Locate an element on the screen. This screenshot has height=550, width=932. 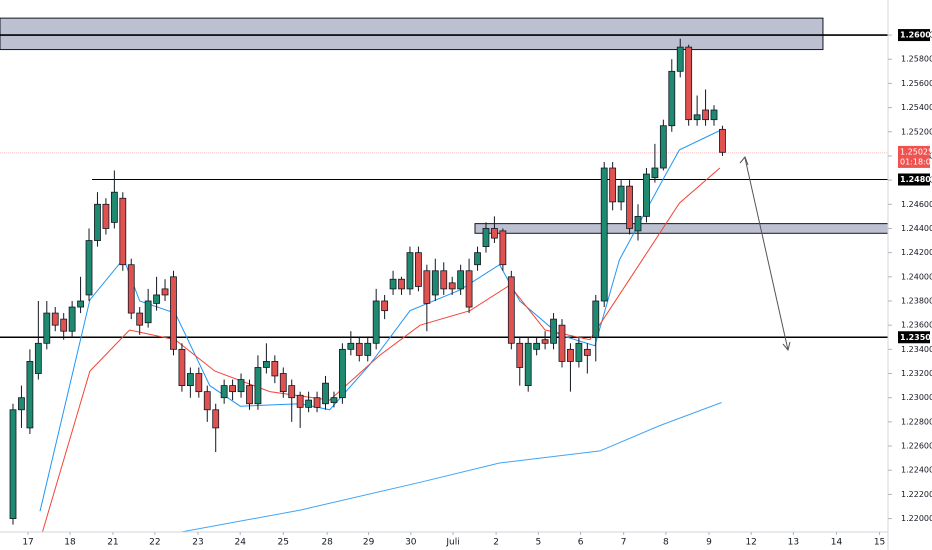
y-tick-label: 1.22400 is located at coordinates (916, 470).